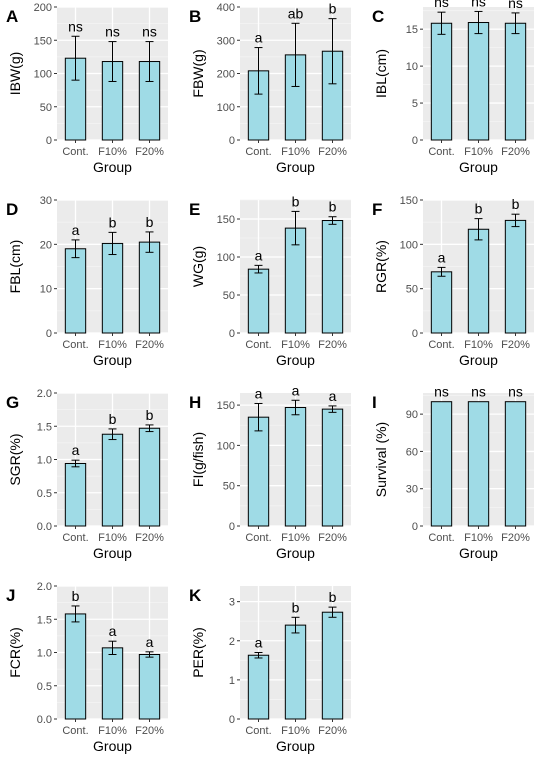 Image resolution: width=550 pixels, height=771 pixels. What do you see at coordinates (232, 603) in the screenshot?
I see `y-tick-label: 3` at bounding box center [232, 603].